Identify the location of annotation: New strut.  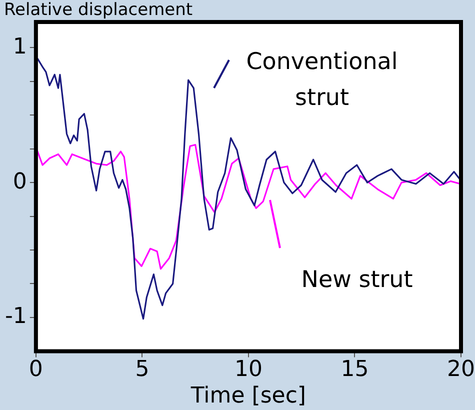
(357, 280).